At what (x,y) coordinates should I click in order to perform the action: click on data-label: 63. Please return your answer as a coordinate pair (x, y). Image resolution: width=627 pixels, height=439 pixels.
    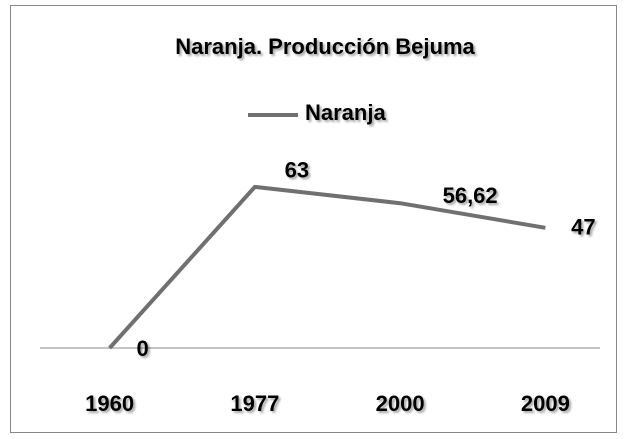
    Looking at the image, I should click on (297, 170).